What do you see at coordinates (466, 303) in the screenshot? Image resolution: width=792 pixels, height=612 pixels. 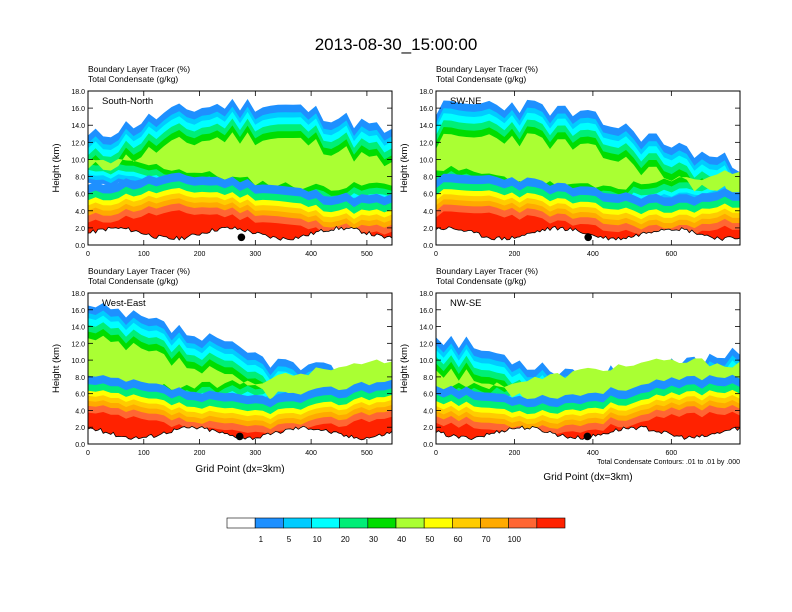 I see `panel-label: NW-SE` at bounding box center [466, 303].